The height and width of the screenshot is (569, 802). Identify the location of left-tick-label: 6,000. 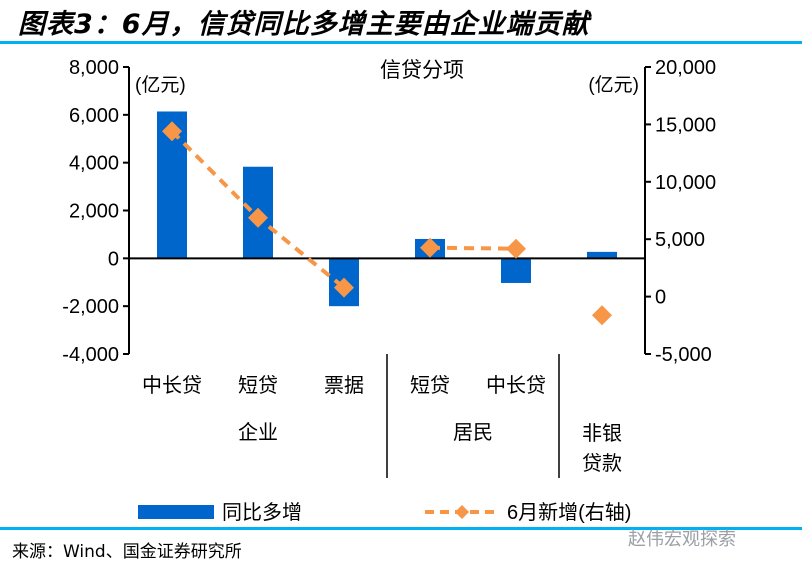
(94, 116).